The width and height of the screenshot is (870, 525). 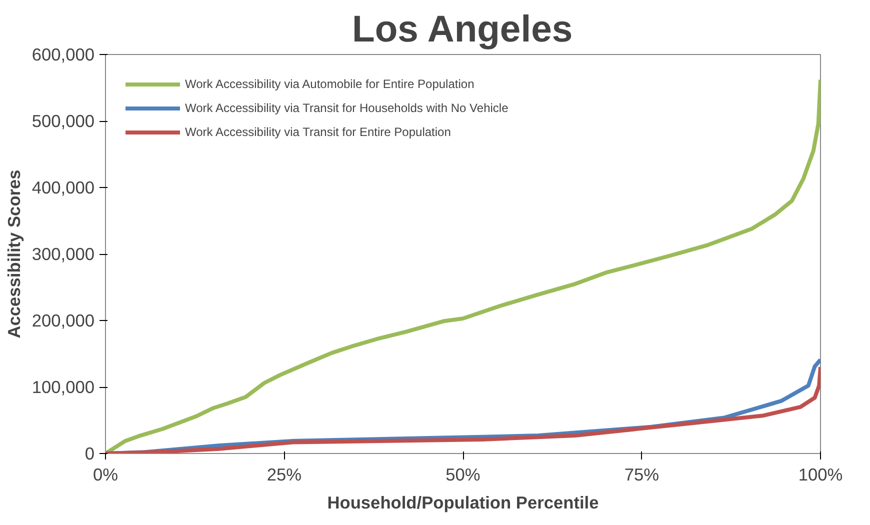 What do you see at coordinates (14, 254) in the screenshot?
I see `y-axis-title: Accessibility Scores` at bounding box center [14, 254].